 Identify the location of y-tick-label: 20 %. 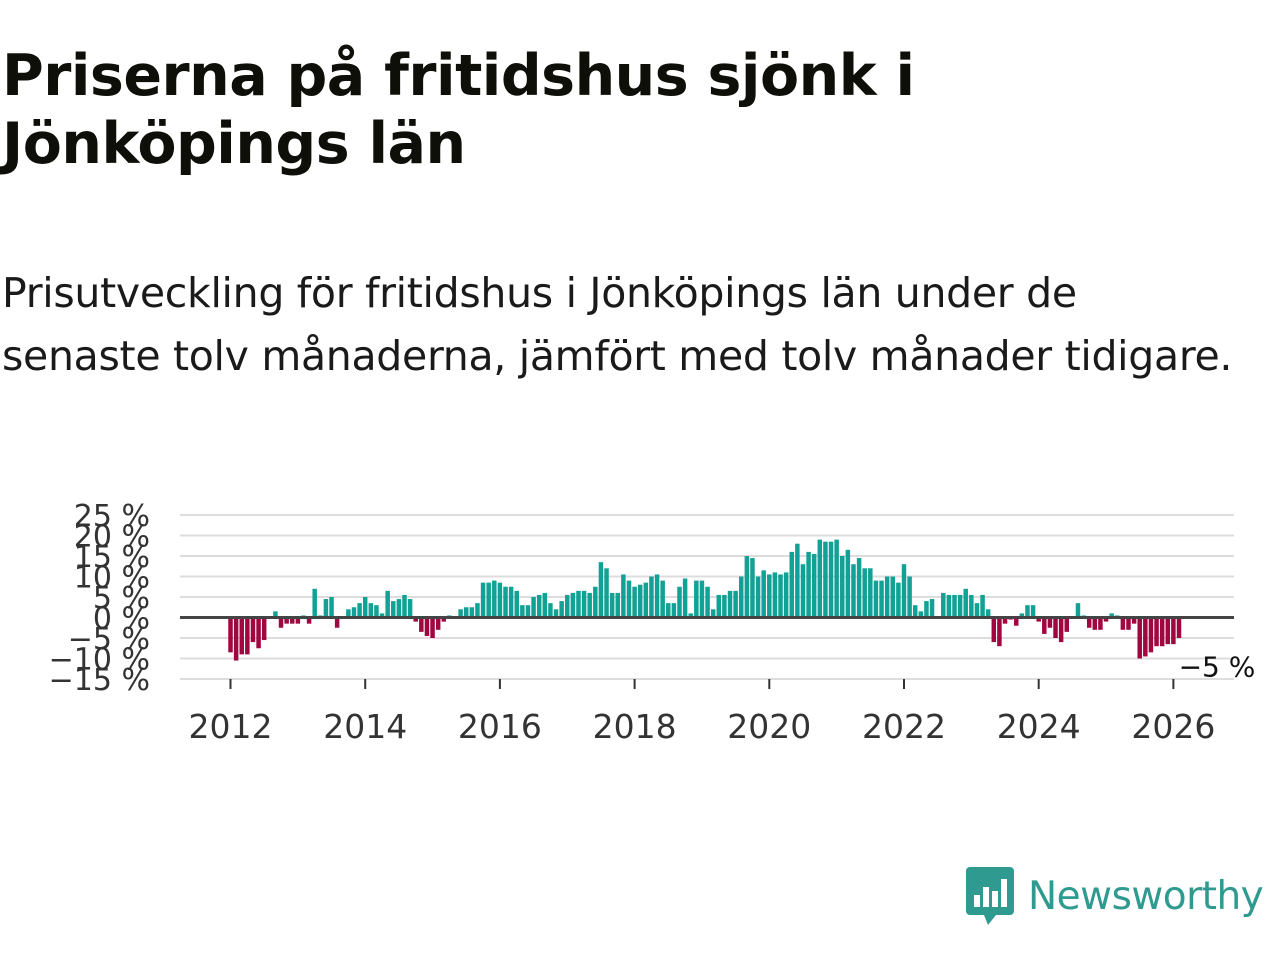
(112, 537).